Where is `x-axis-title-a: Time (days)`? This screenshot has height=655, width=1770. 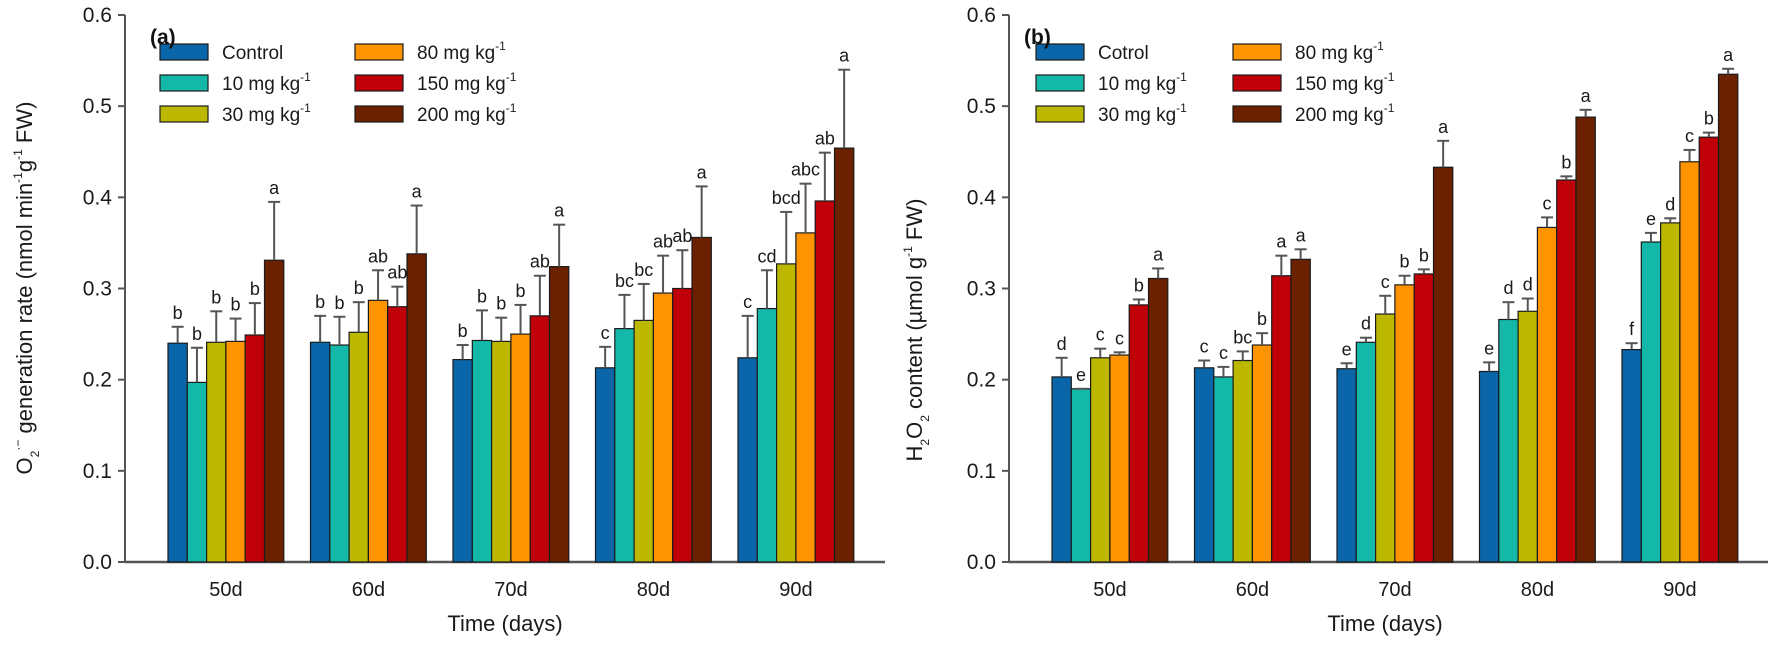 x-axis-title-a: Time (days) is located at coordinates (504, 623).